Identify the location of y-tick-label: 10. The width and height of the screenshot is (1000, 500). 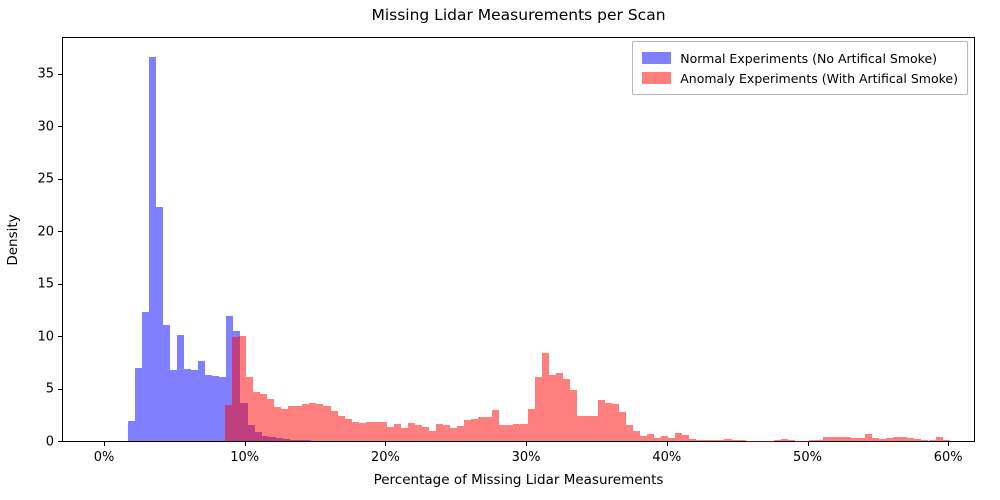
(45, 337).